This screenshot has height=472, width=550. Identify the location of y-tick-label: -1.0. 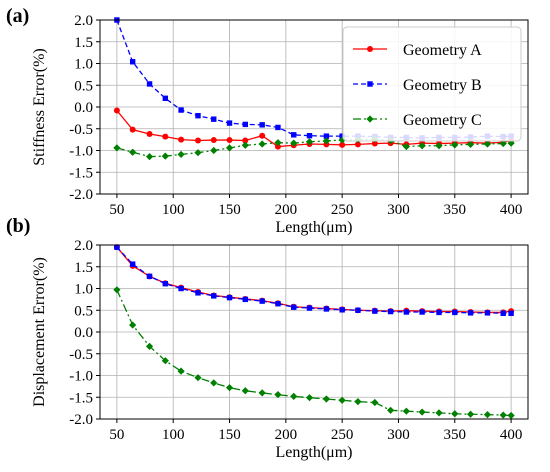
(81, 152).